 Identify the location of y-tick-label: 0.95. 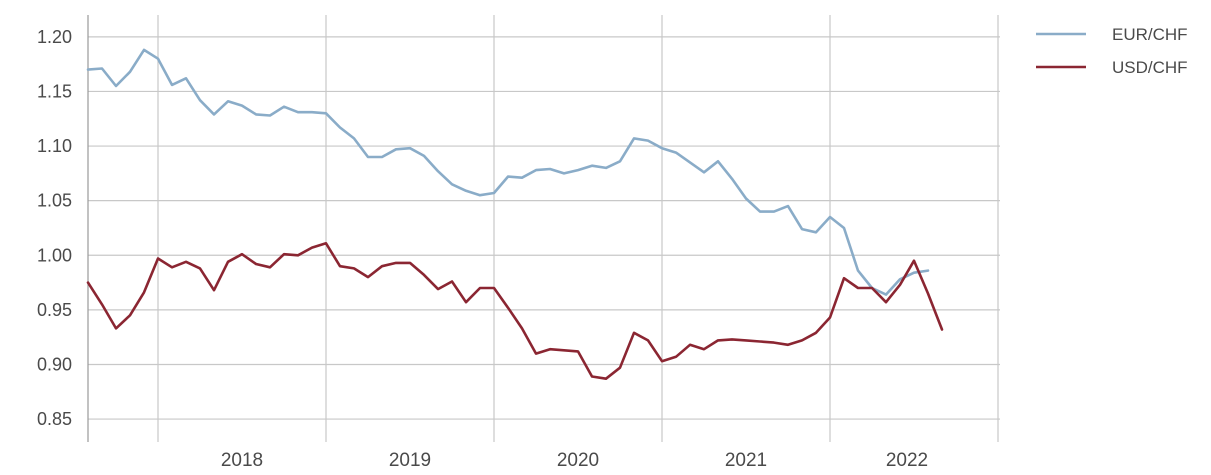
(54, 310).